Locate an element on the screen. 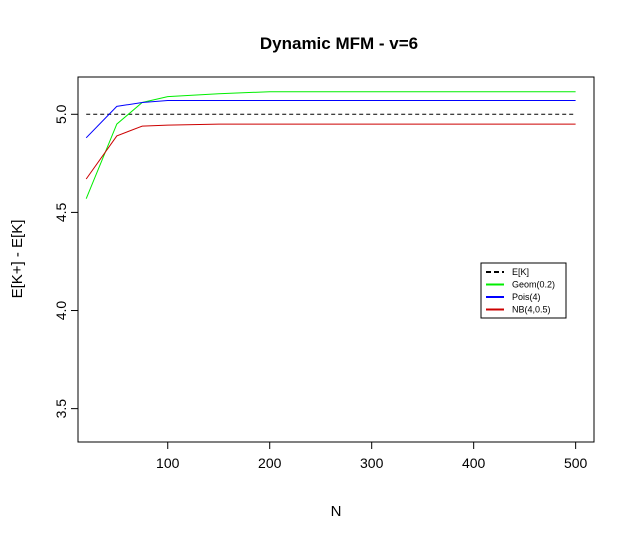 This screenshot has height=541, width=634. x-tick-label: 300 is located at coordinates (372, 463).